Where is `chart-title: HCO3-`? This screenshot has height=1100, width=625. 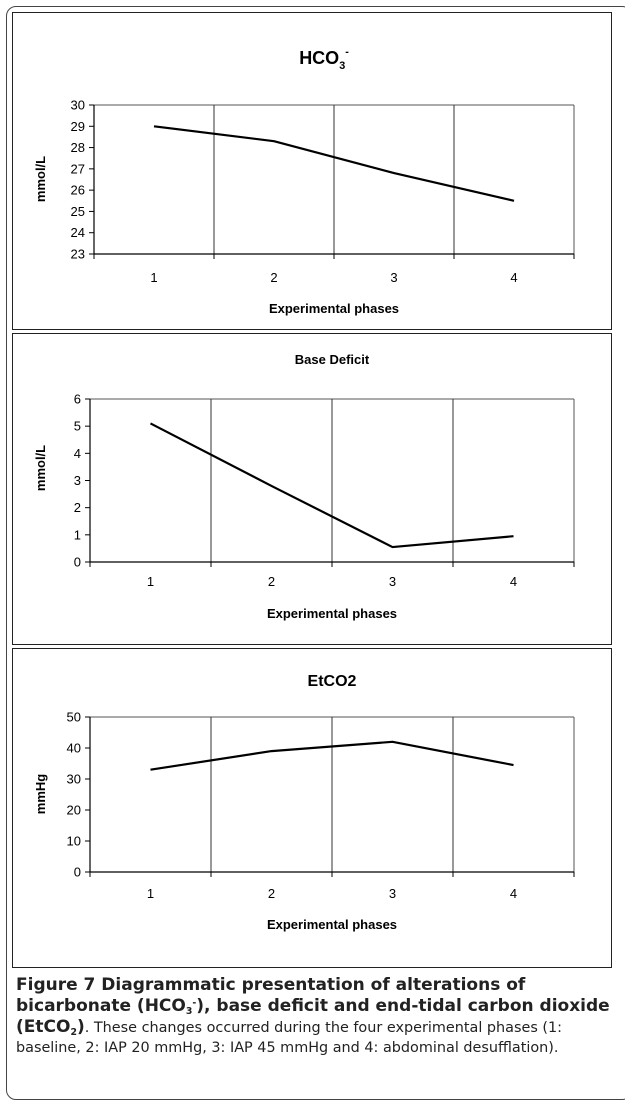 chart-title: HCO3- is located at coordinates (324, 59).